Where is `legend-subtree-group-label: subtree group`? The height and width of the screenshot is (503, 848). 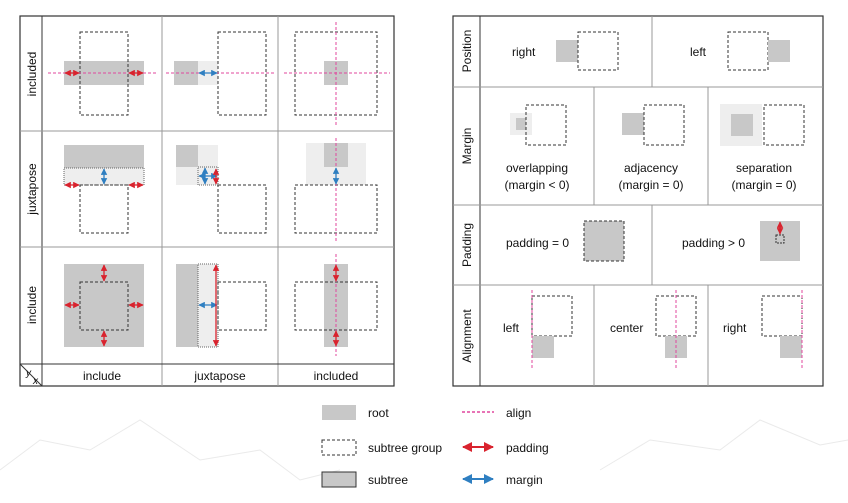 legend-subtree-group-label: subtree group is located at coordinates (405, 448).